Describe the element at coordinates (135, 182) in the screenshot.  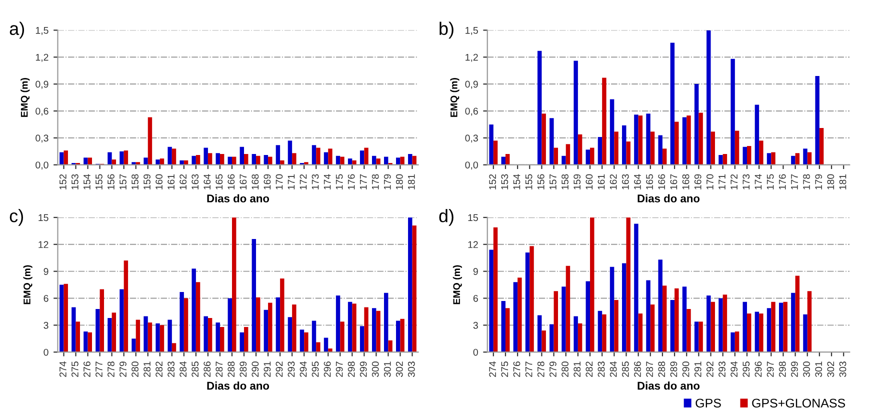
I see `x-tick-label: 158` at that location.